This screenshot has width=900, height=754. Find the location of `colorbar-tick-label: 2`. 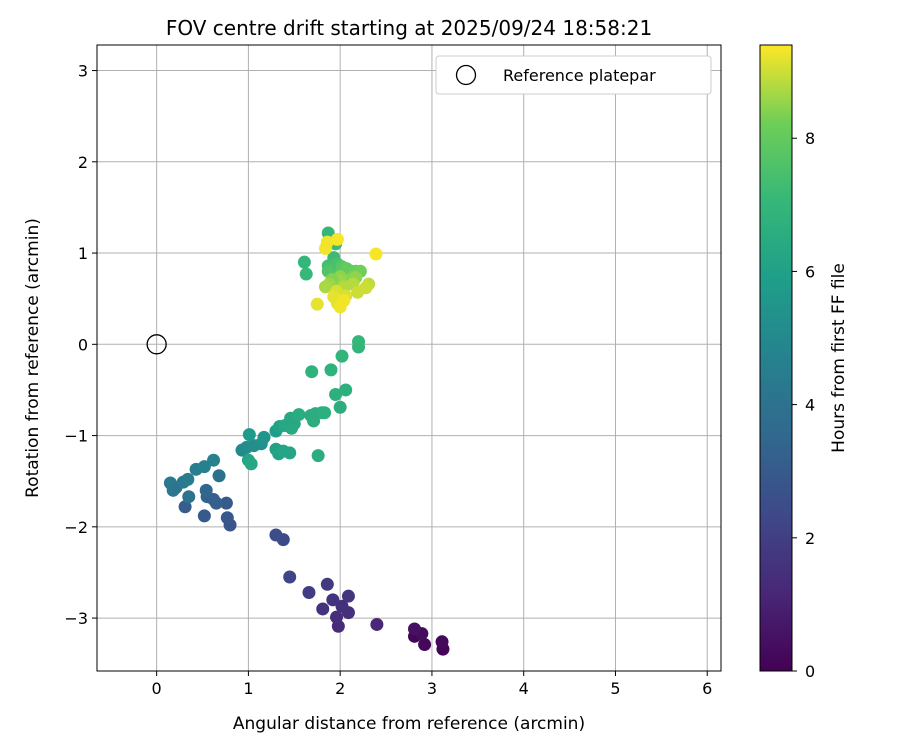

colorbar-tick-label: 2 is located at coordinates (810, 538).